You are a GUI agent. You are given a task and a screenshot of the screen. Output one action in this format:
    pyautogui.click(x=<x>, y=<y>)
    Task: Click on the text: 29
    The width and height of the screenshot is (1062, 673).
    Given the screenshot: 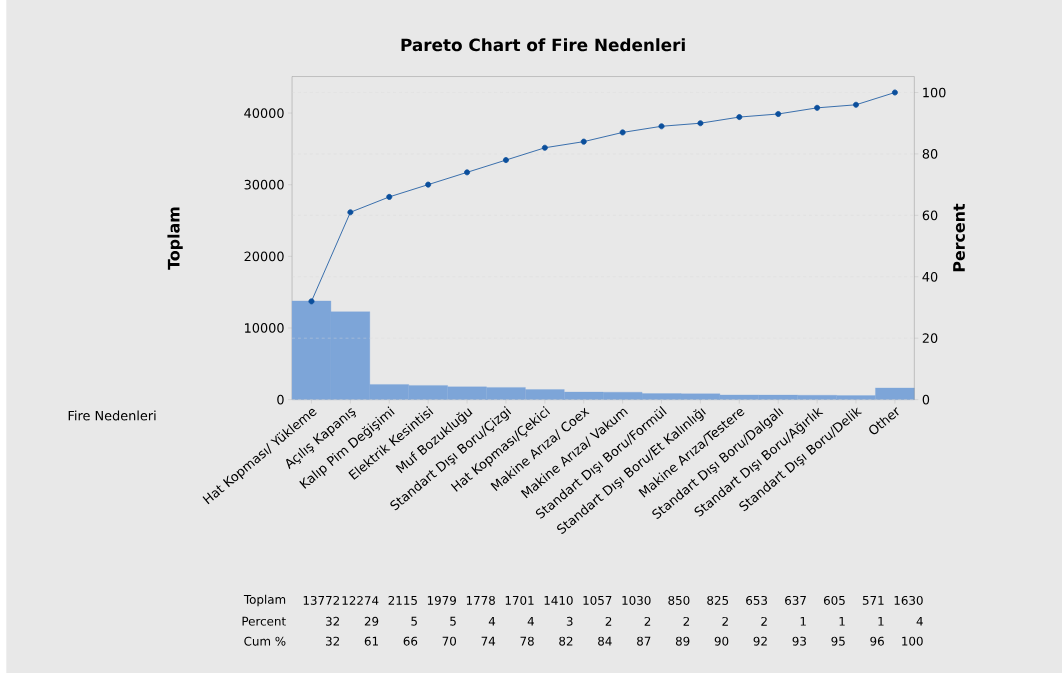 What is the action you would take?
    pyautogui.click(x=371, y=621)
    